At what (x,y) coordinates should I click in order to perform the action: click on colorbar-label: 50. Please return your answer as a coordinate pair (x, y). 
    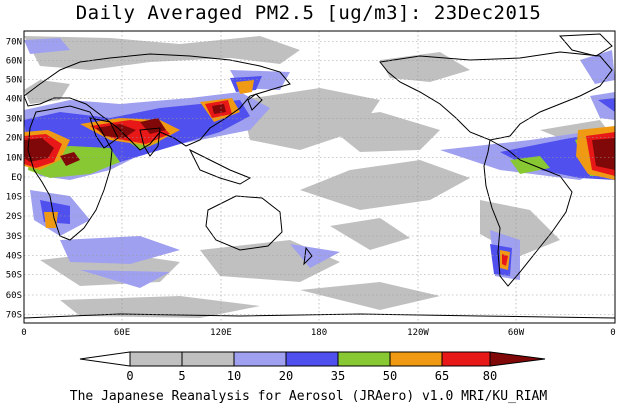
    Looking at the image, I should click on (390, 376).